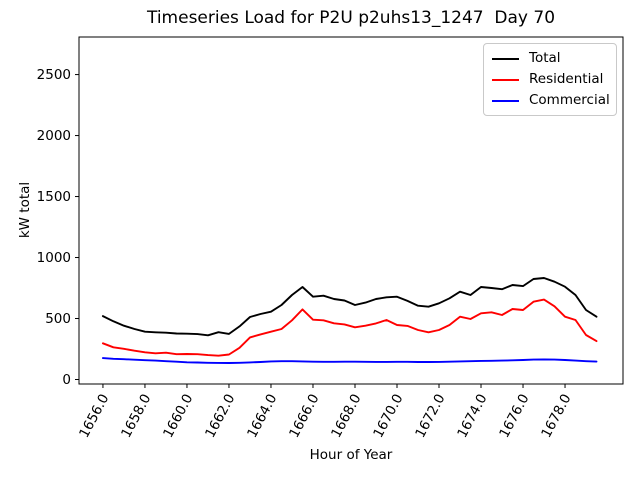  I want to click on legend-row-total: Total, so click(550, 58).